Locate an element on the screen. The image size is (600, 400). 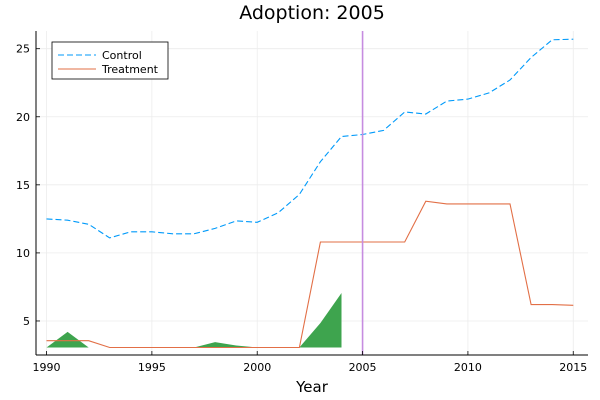
x-tick-label-1990: 1990 is located at coordinates (47, 367).